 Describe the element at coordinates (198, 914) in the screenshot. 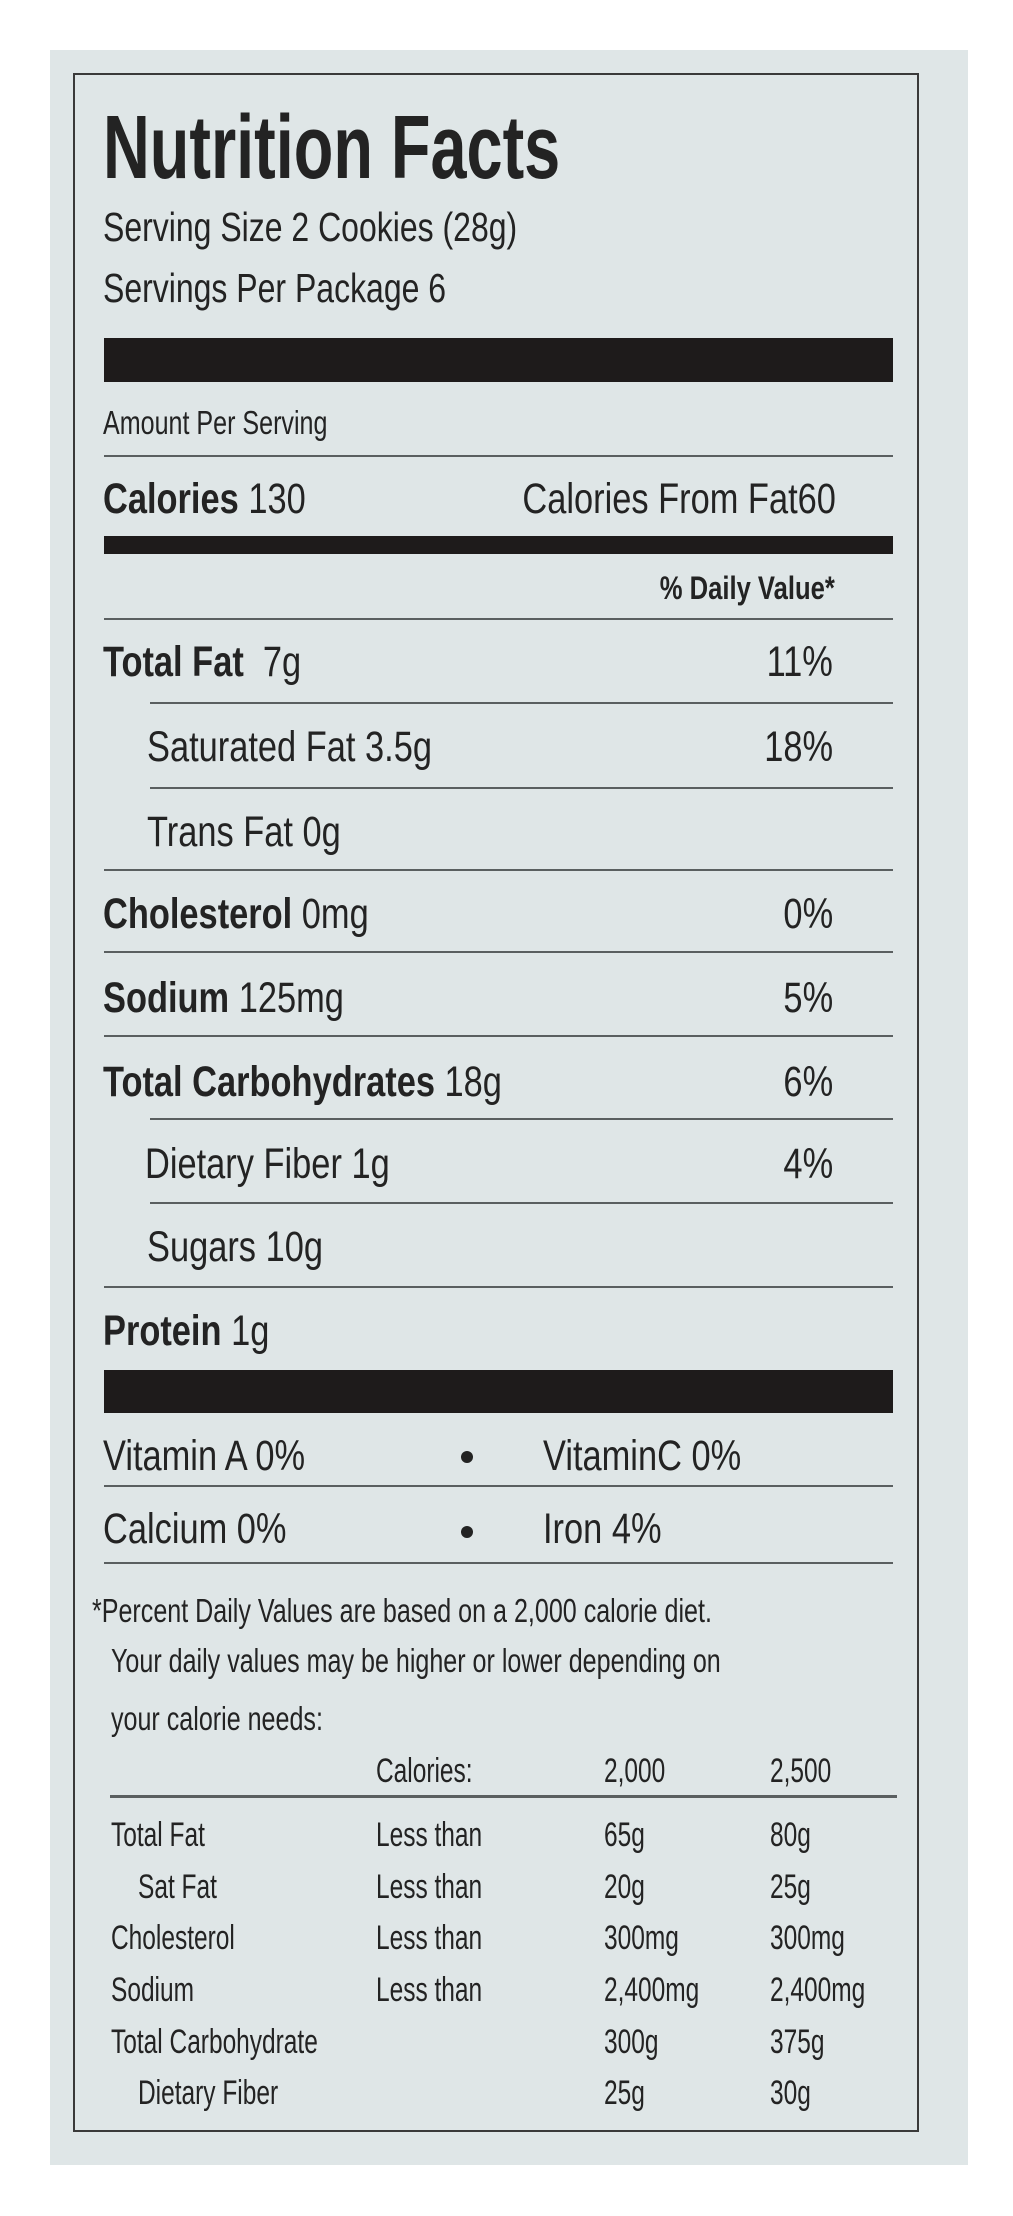

I see `nutrient-label: Cholesterol` at that location.